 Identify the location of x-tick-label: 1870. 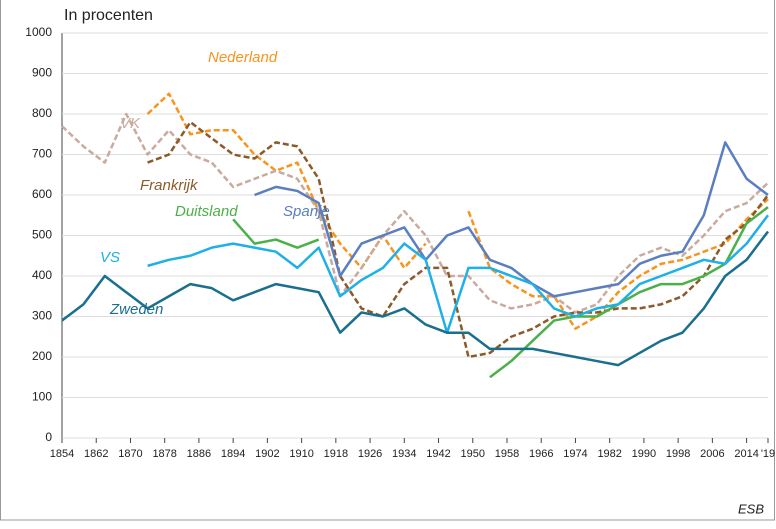
(130, 454).